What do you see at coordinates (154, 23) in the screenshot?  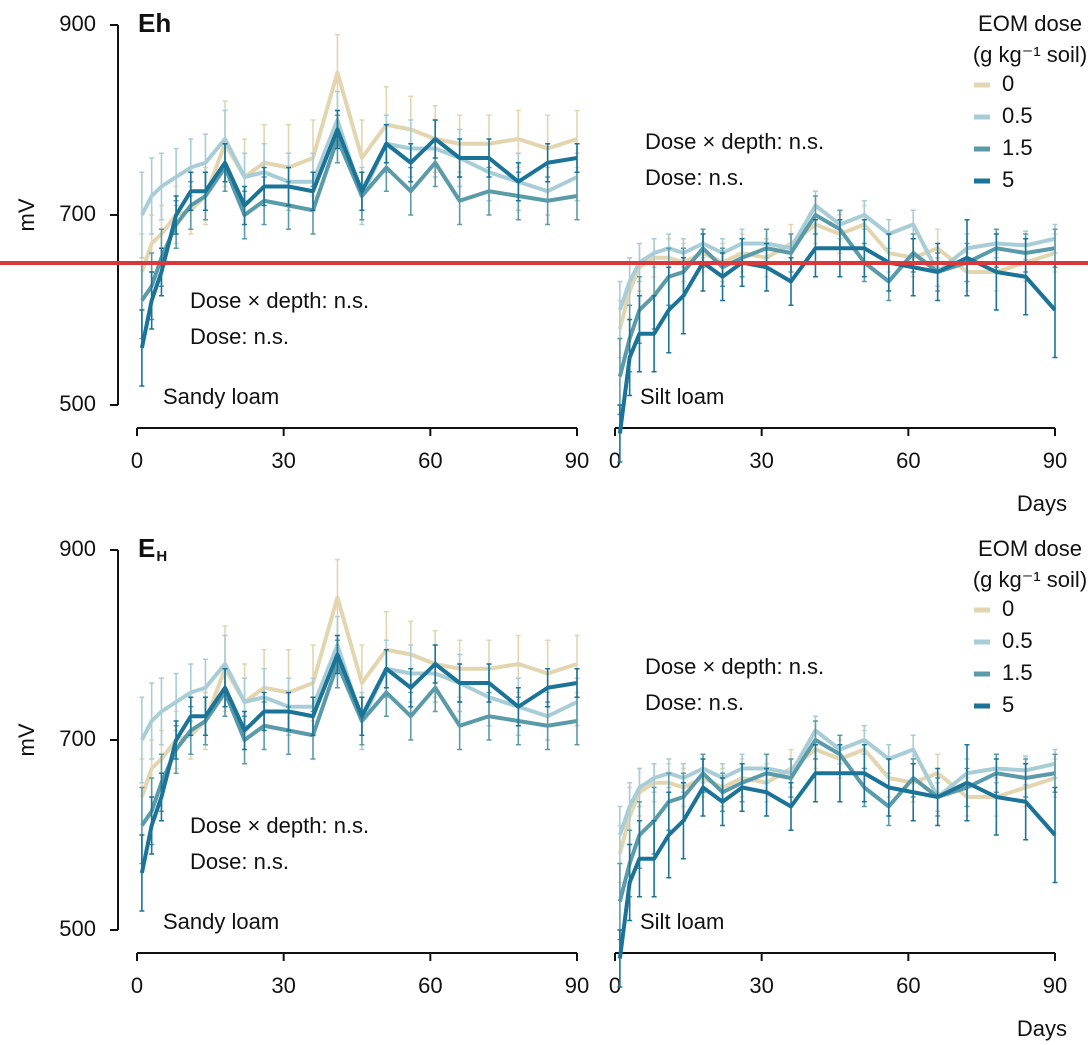 I see `panel-title: Eh` at bounding box center [154, 23].